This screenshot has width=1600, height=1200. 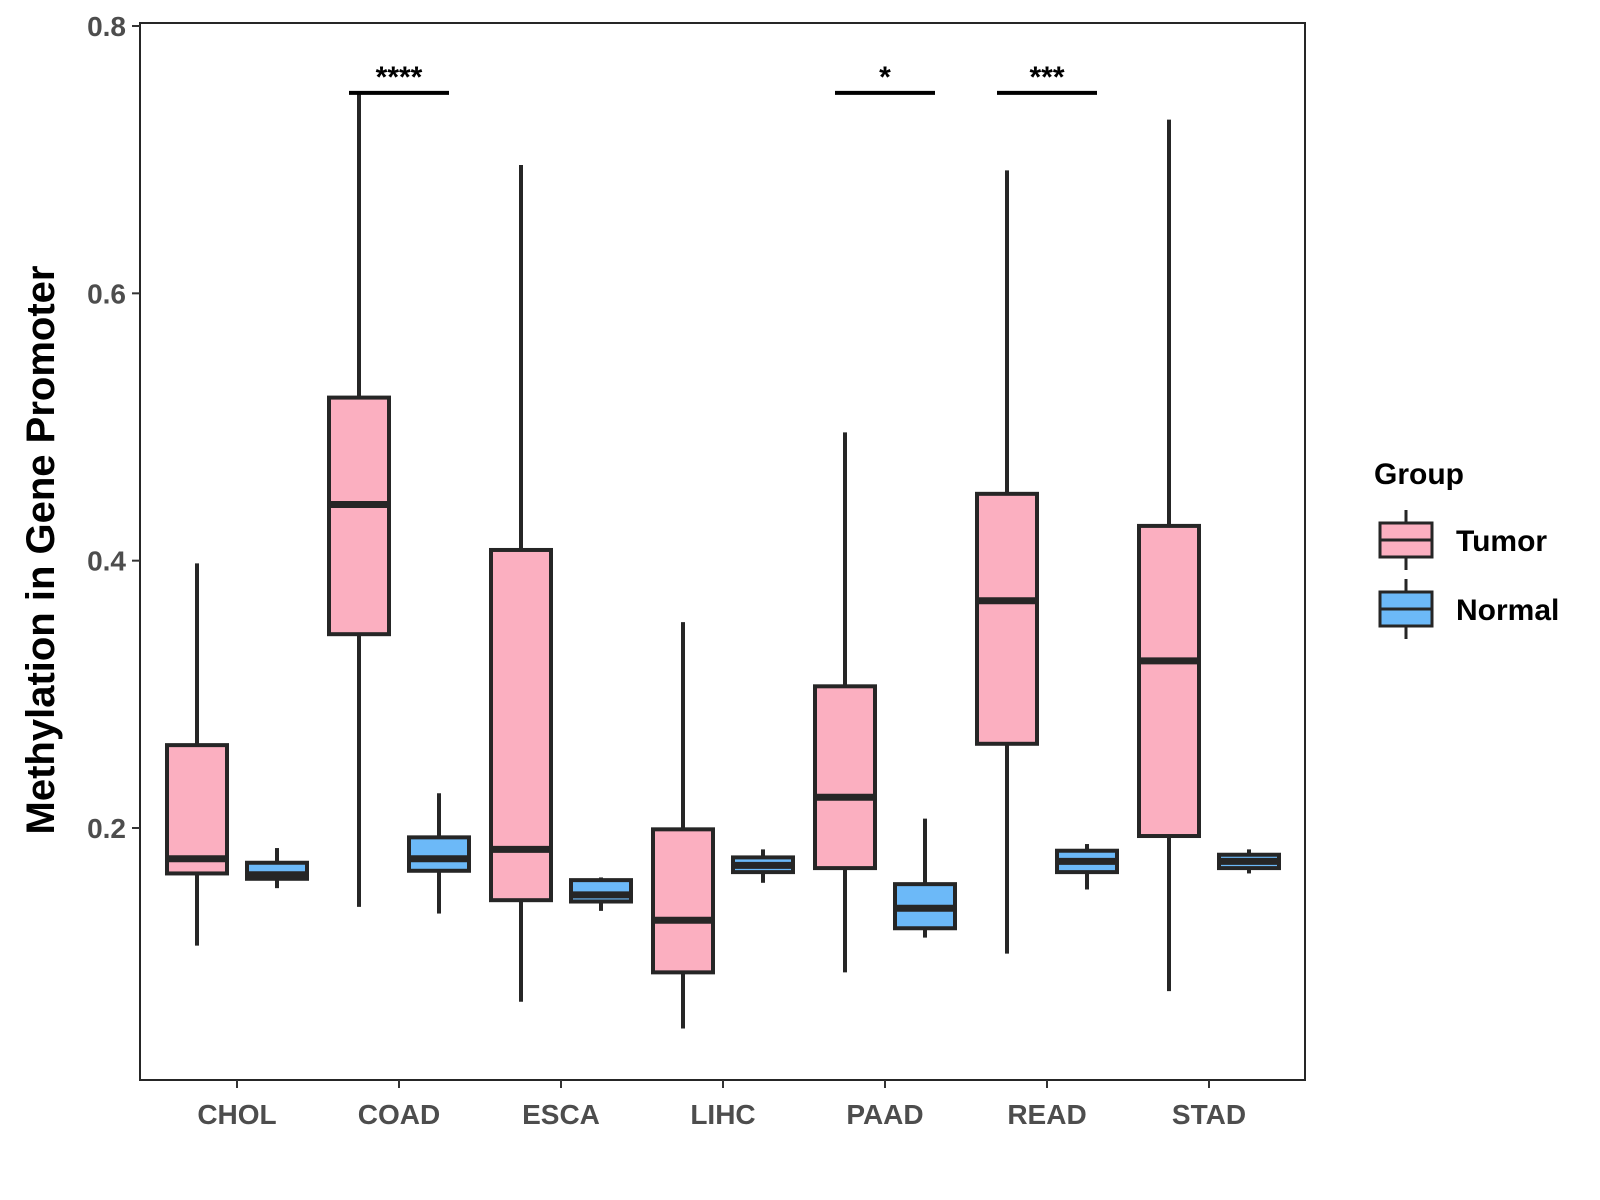 I want to click on box-tumor-esca, so click(x=521, y=583).